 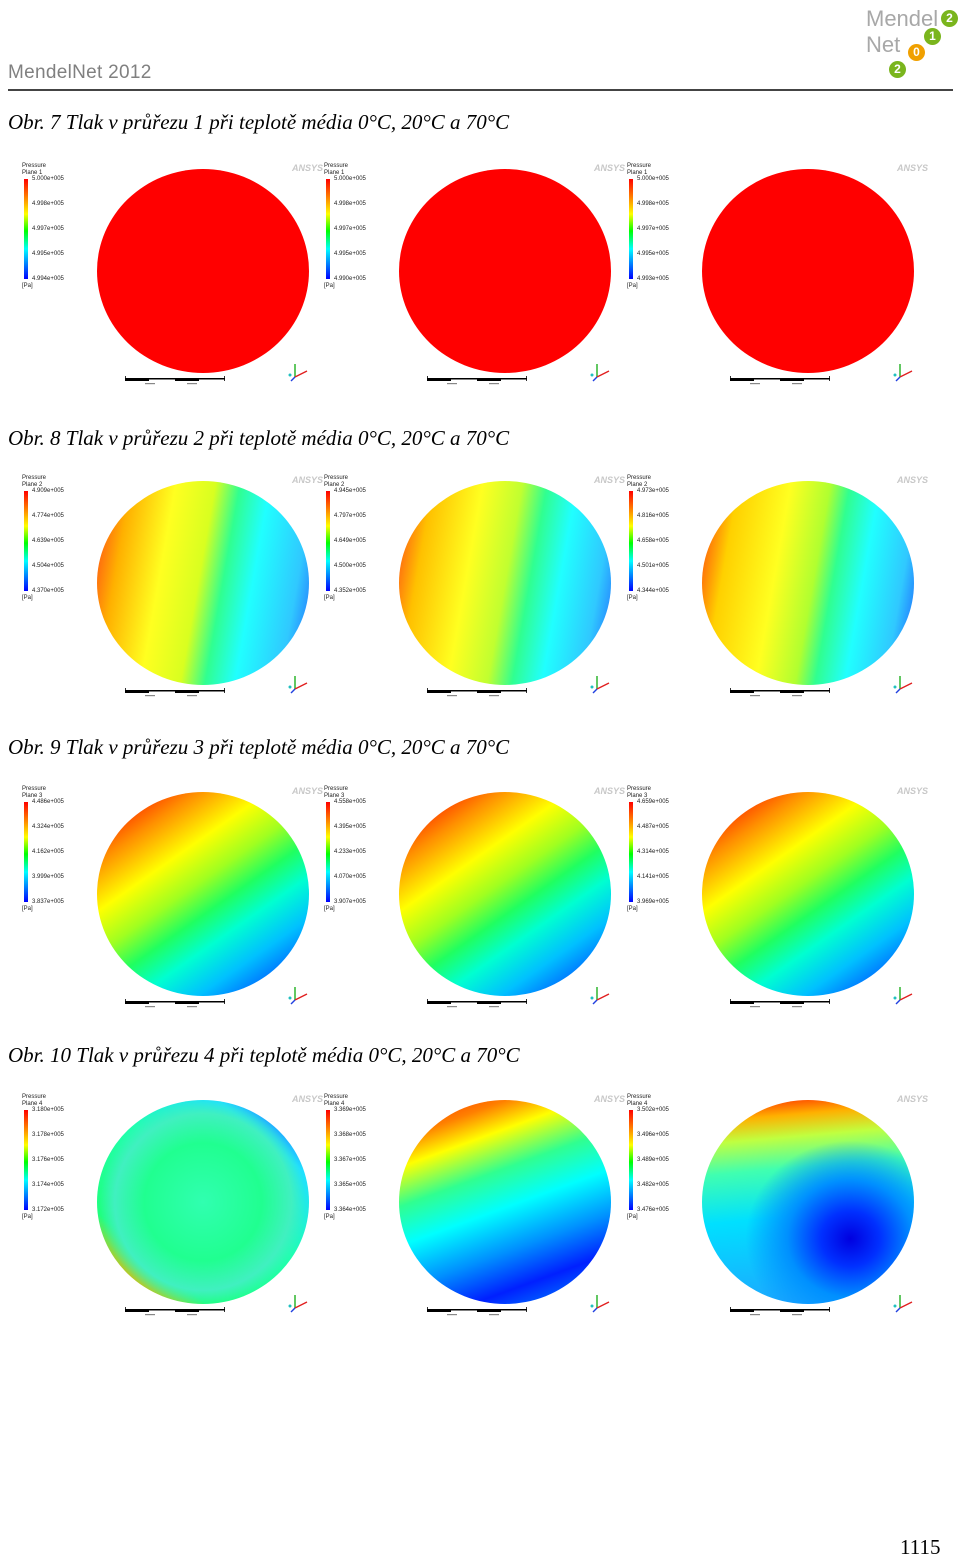 What do you see at coordinates (350, 827) in the screenshot?
I see `legend-value: 4.395e+005` at bounding box center [350, 827].